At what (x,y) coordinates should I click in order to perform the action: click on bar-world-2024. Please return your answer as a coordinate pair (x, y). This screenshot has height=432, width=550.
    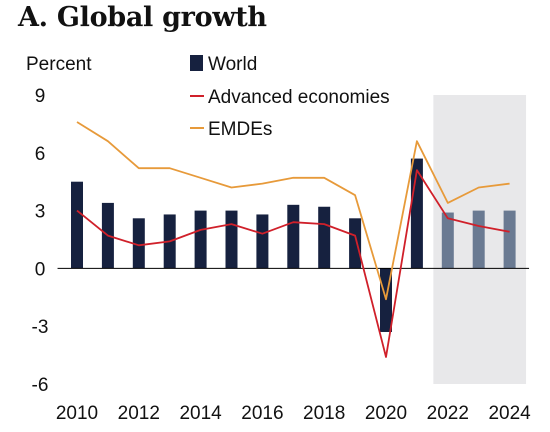
    Looking at the image, I should click on (509, 239).